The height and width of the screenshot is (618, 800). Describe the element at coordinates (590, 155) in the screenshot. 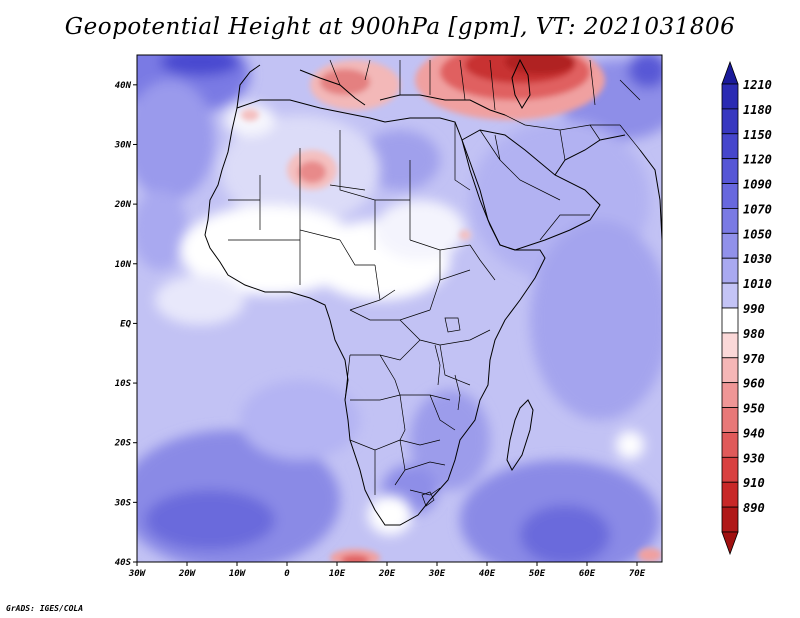

I see `gulf-coast` at that location.